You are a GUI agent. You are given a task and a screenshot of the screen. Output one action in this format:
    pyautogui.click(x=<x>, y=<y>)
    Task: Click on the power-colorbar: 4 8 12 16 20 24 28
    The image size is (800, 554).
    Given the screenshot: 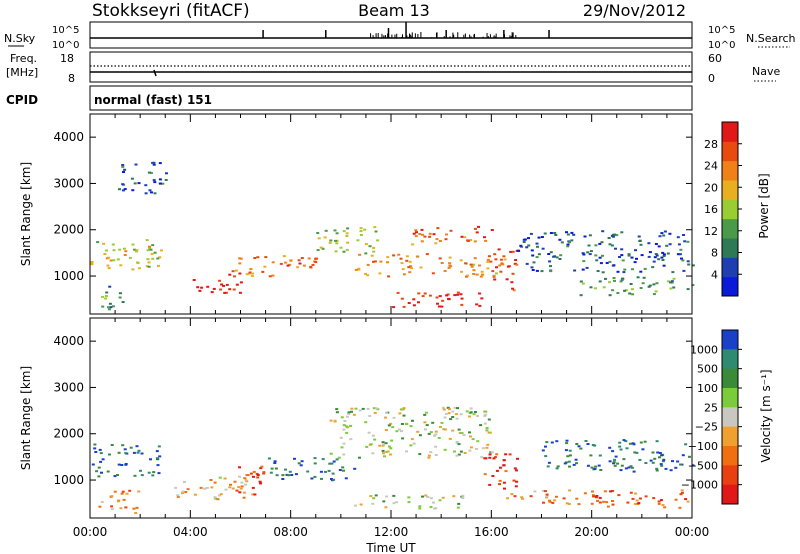 What is the action you would take?
    pyautogui.click(x=723, y=209)
    